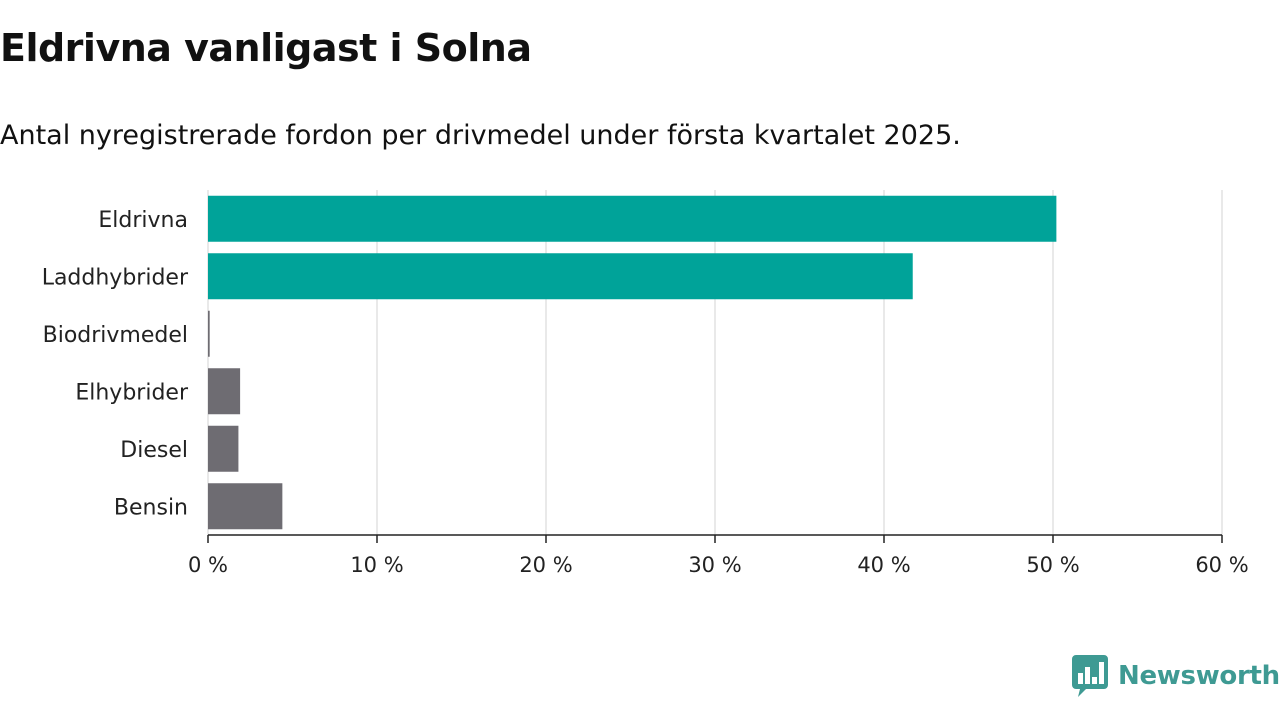 The image size is (1280, 720). Describe the element at coordinates (560, 276) in the screenshot. I see `bar-laddhybrider` at that location.